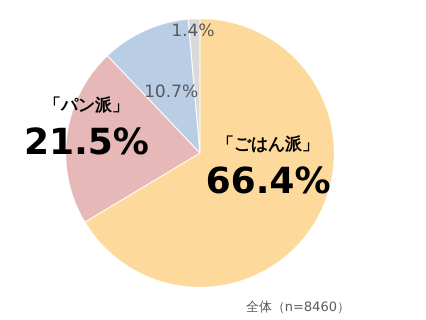 The height and width of the screenshot is (320, 426). Describe the element at coordinates (86, 143) in the screenshot. I see `data-label: 21.5%` at that location.